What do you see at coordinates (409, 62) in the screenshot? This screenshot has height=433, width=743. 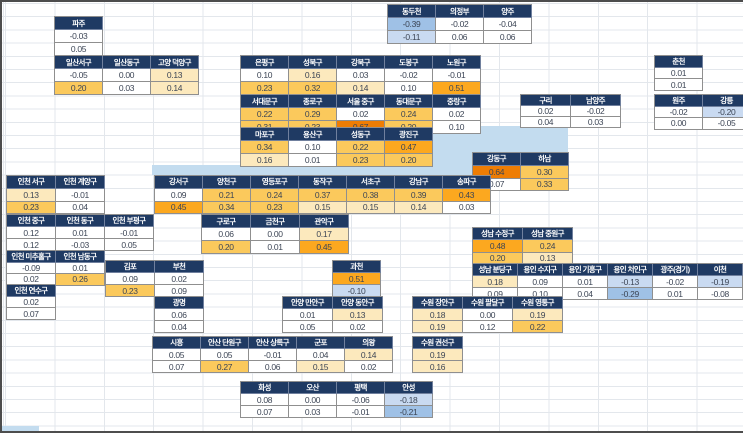 I see `district-header-cell: 도봉구` at bounding box center [409, 62].